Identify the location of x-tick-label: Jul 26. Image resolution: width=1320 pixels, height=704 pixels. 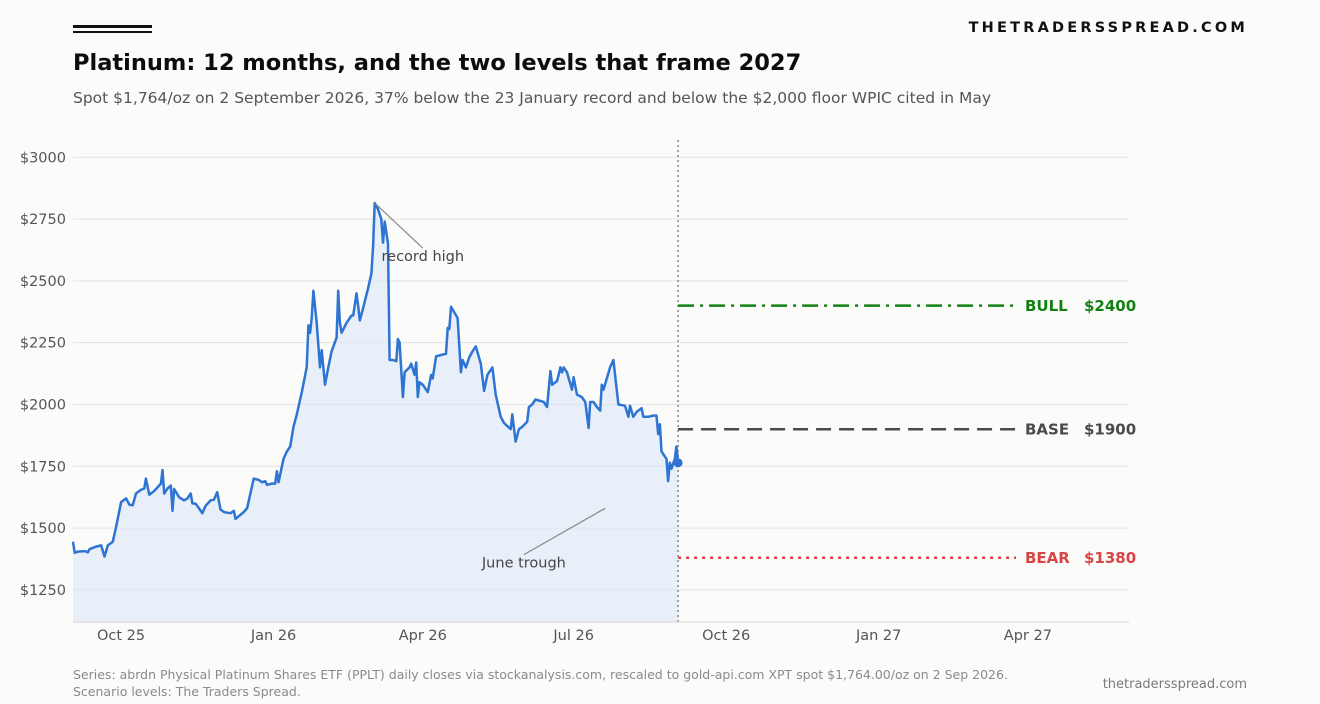
(573, 636).